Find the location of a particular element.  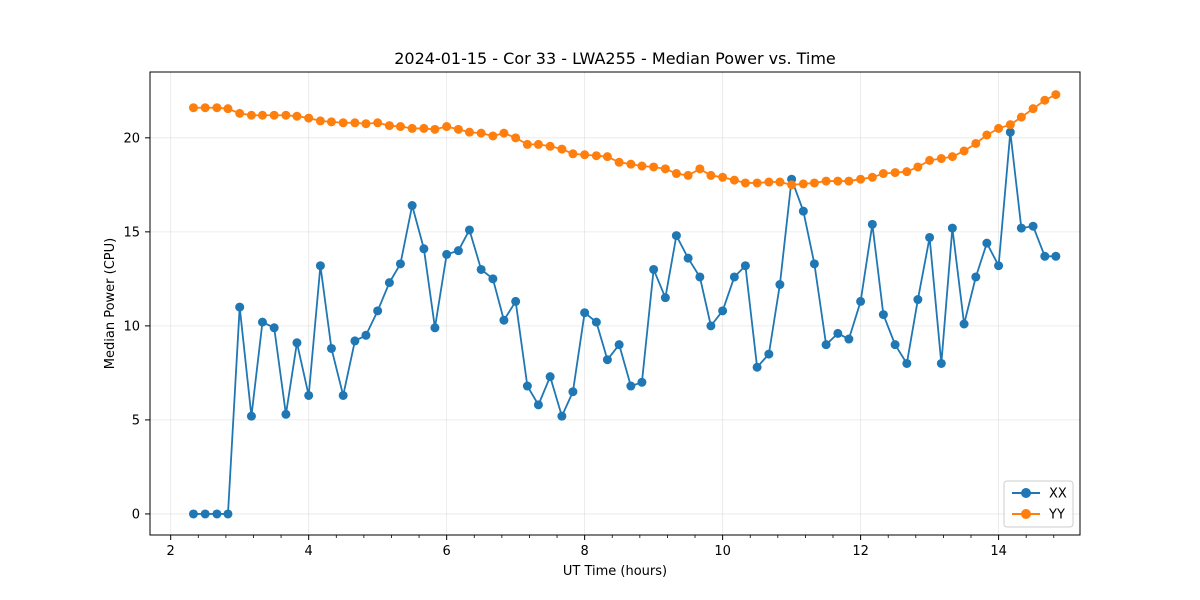

y-axis-label: Median Power (CPU) is located at coordinates (110, 303).